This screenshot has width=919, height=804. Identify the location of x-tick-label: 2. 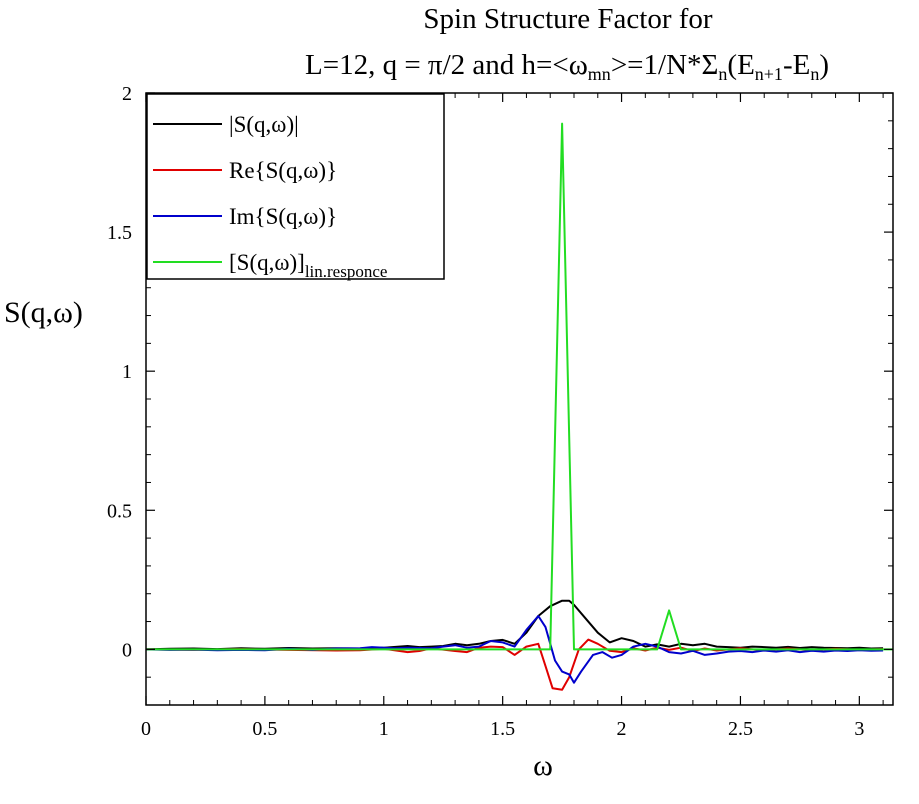
(622, 729).